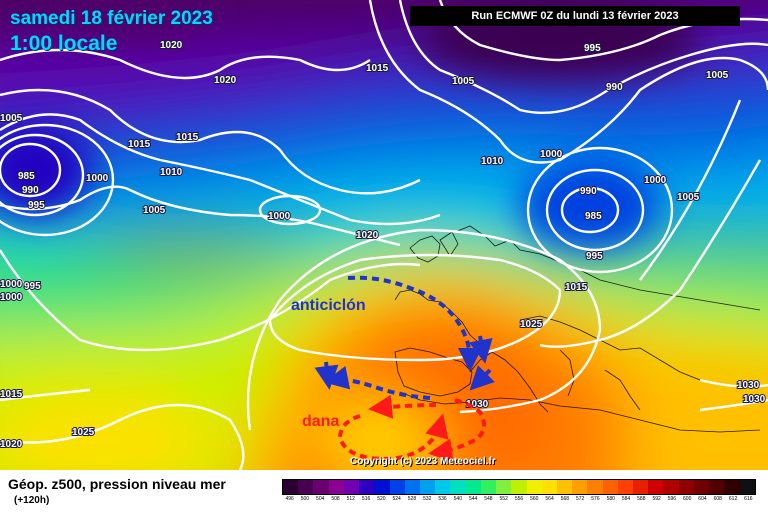  Describe the element at coordinates (411, 428) in the screenshot. I see `low-arrows` at that location.